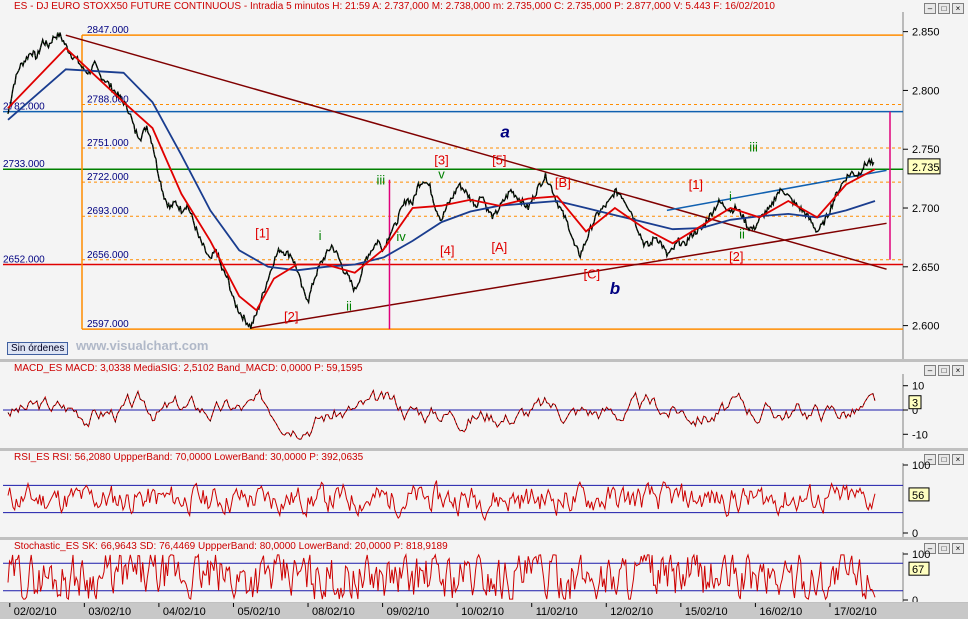  Describe the element at coordinates (615, 288) in the screenshot. I see `wave-label: b` at that location.